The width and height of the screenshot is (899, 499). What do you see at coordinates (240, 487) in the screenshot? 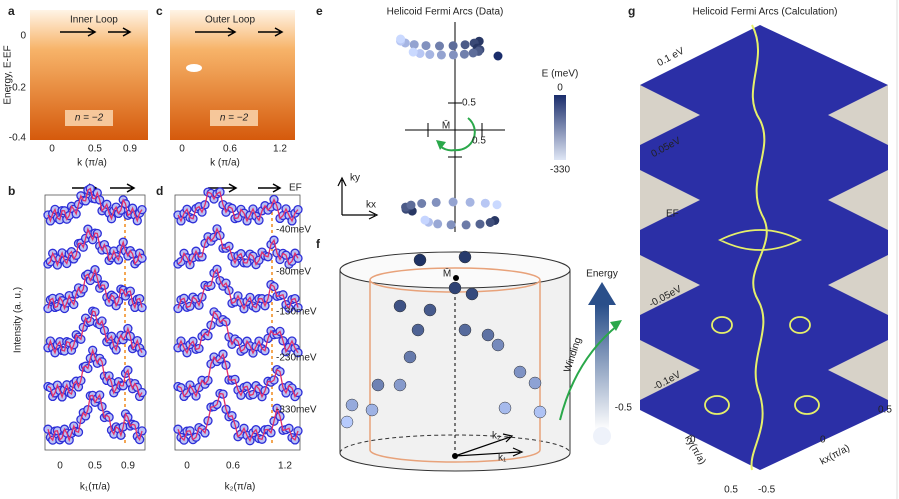
I see `x-axis-label: k₂(π/a)` at bounding box center [240, 487].